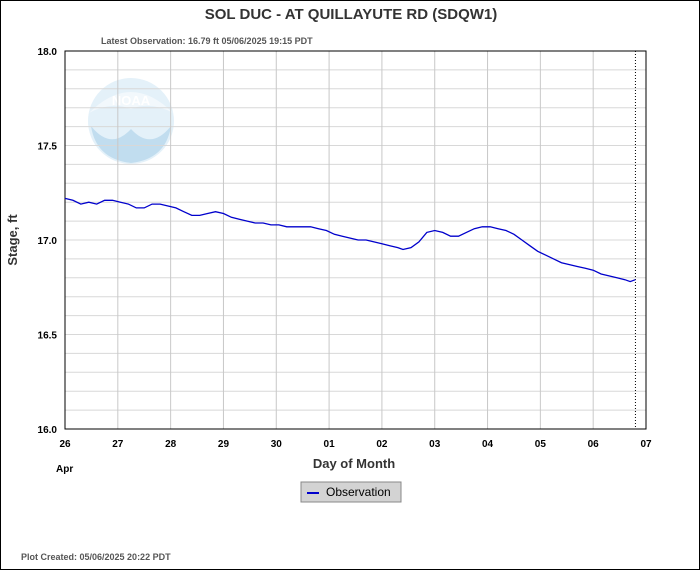 The image size is (700, 571). I want to click on x-tick-label: 02, so click(382, 444).